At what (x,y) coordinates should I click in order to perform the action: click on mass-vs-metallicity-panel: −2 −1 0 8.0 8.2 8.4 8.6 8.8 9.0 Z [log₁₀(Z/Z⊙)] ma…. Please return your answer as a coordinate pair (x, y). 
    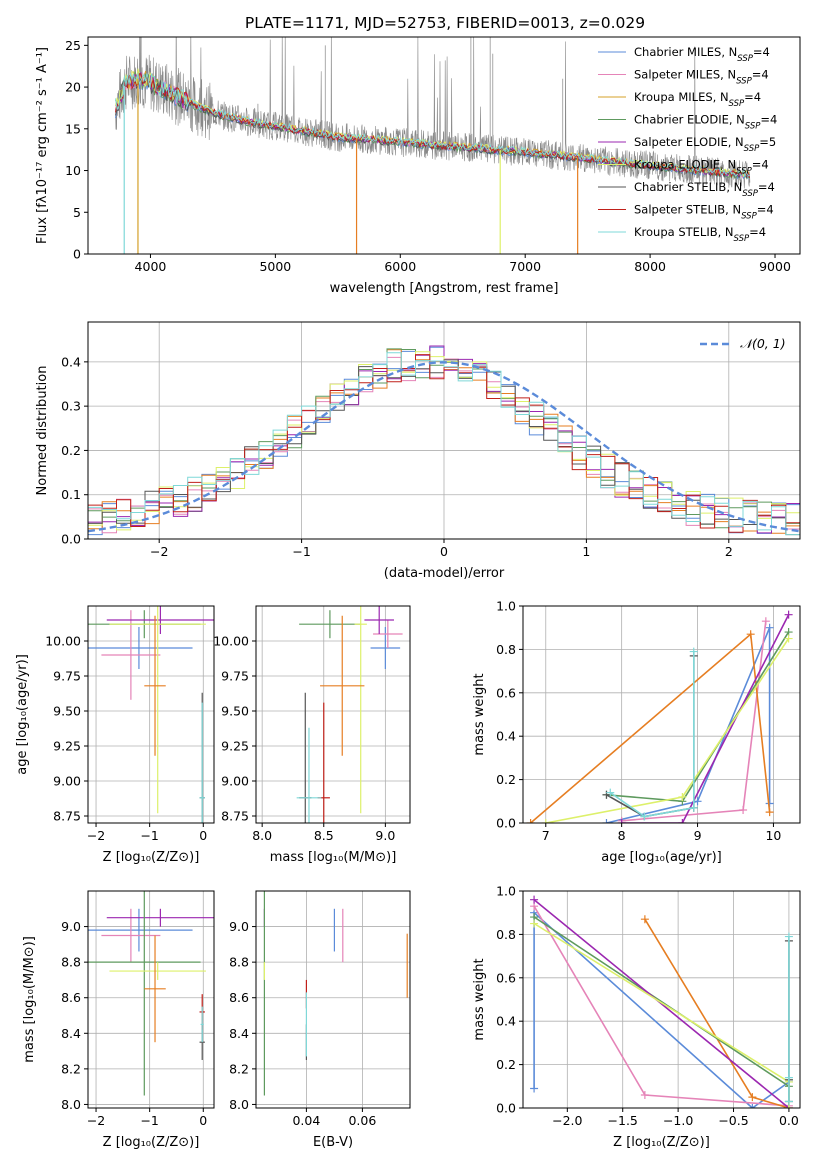
    Looking at the image, I should click on (118, 1020).